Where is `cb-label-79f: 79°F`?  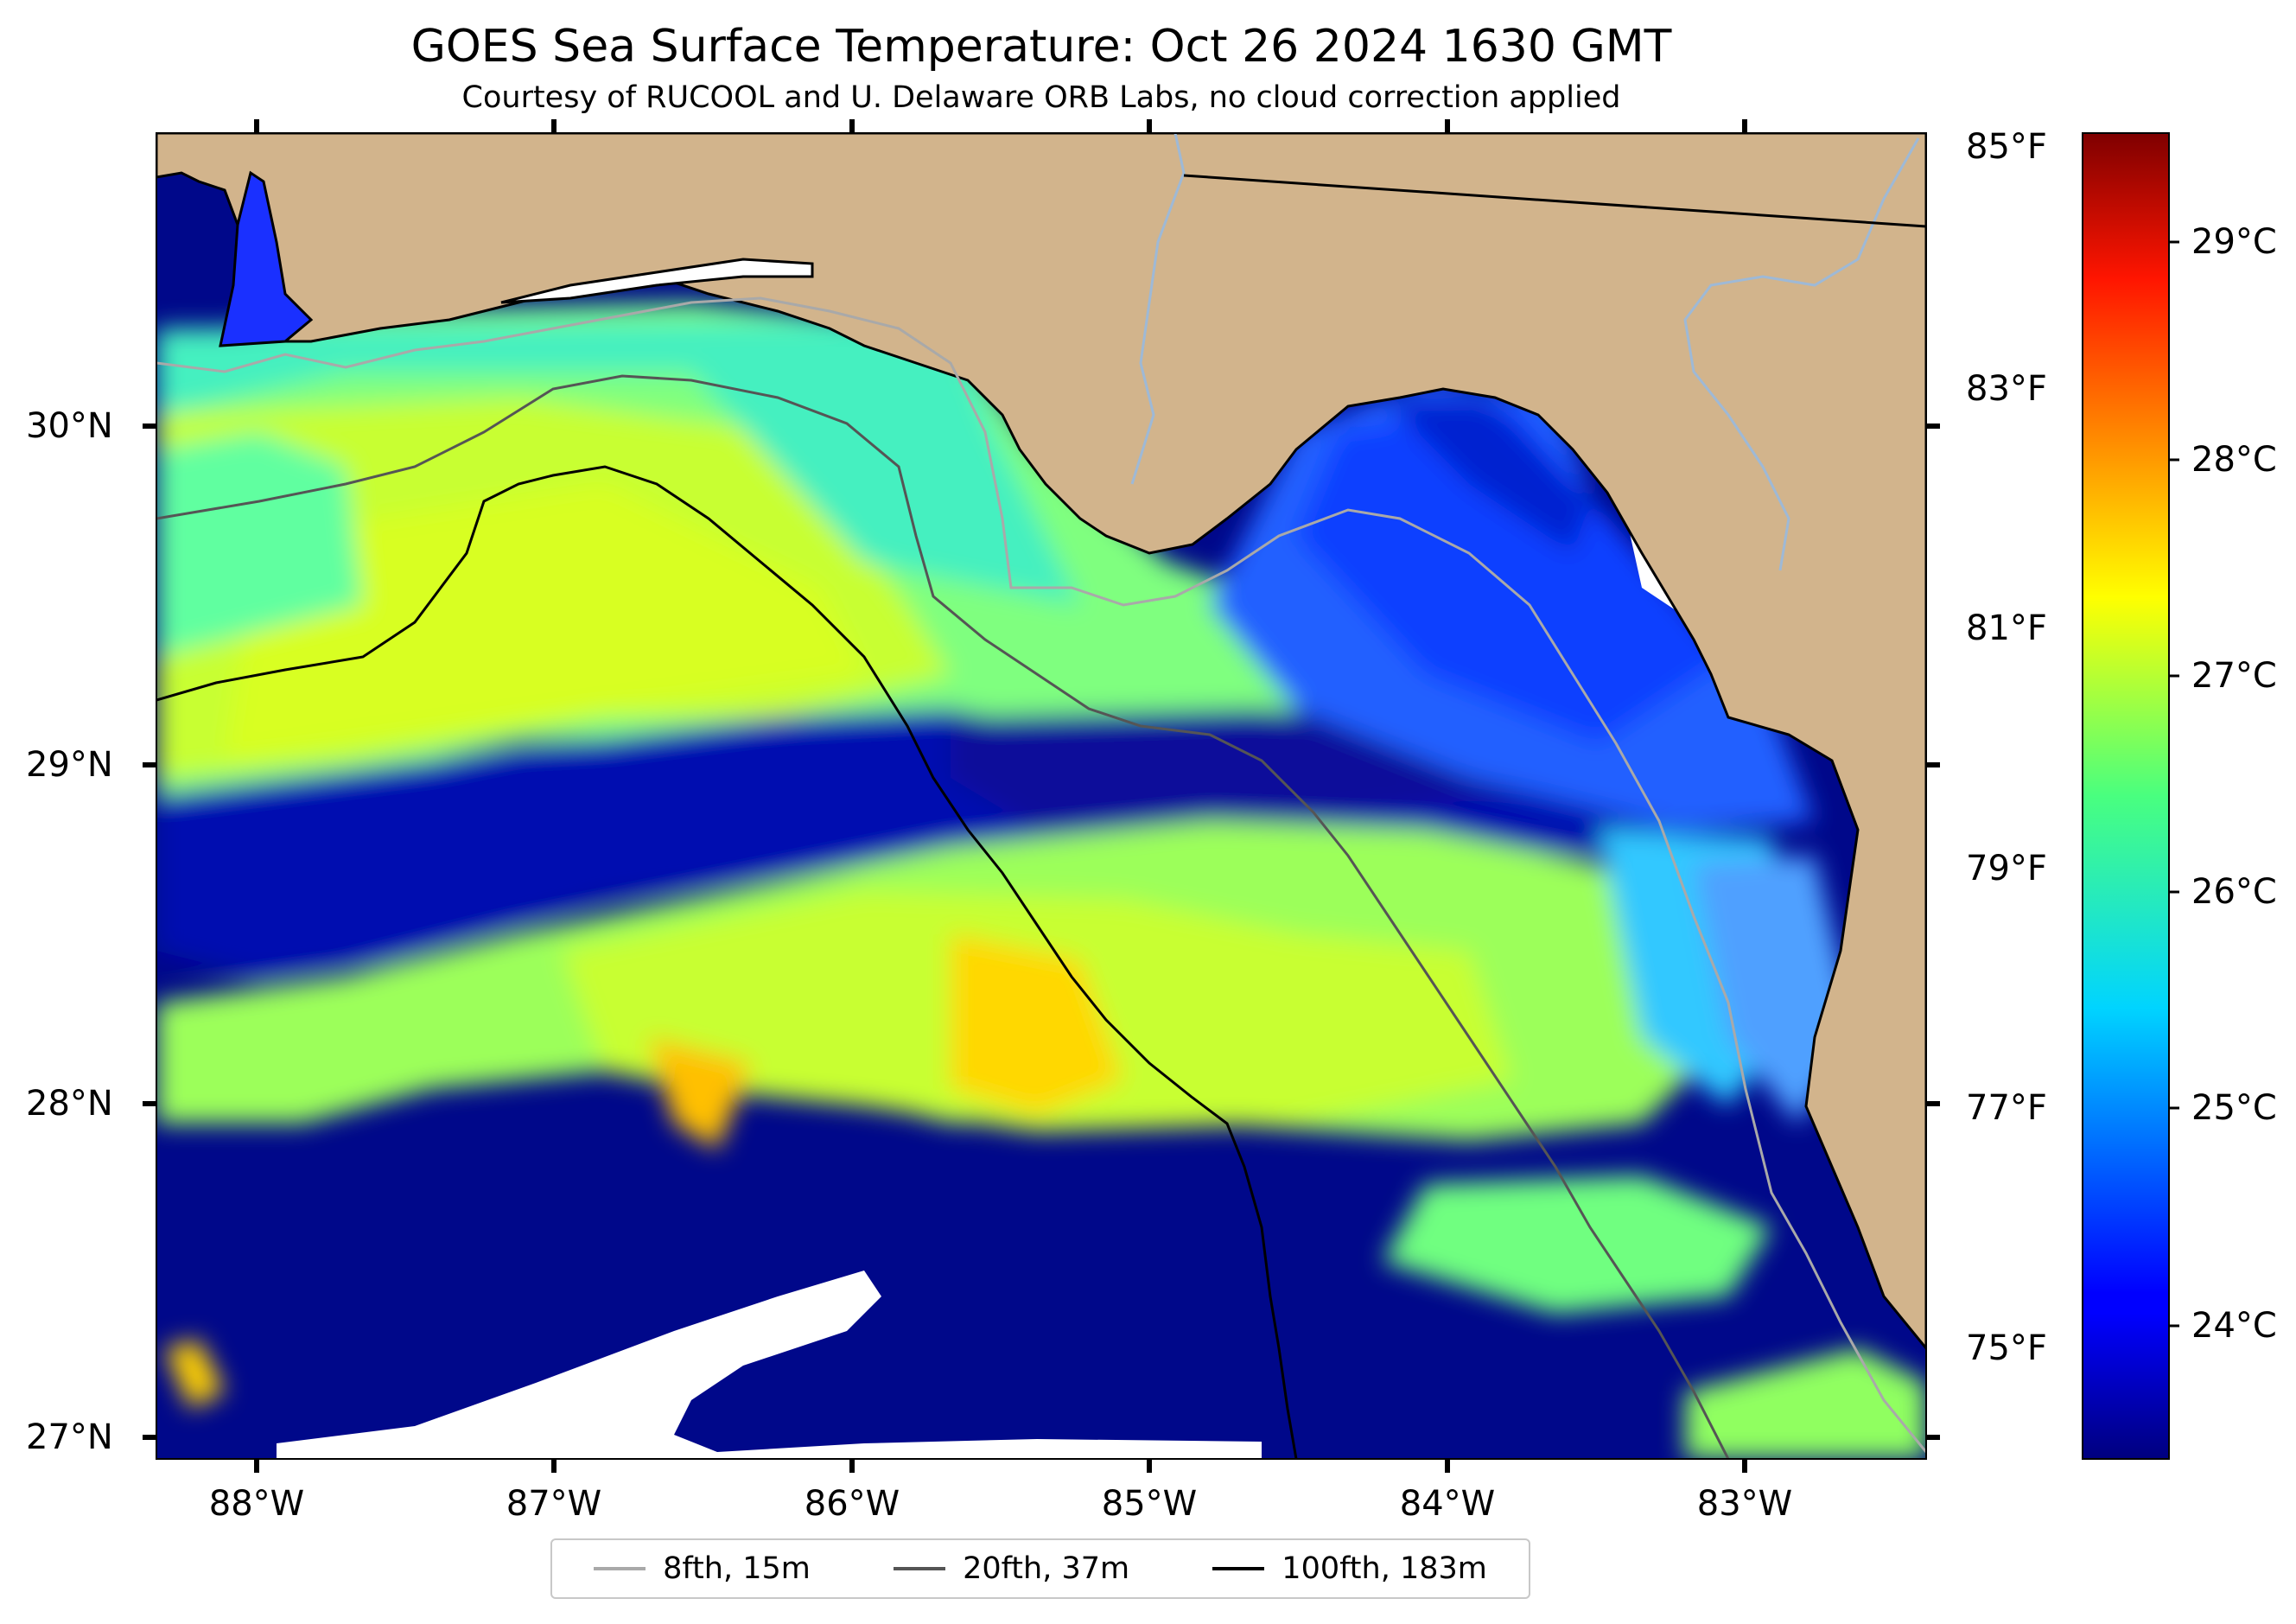
cb-label-79f: 79°F is located at coordinates (2006, 868).